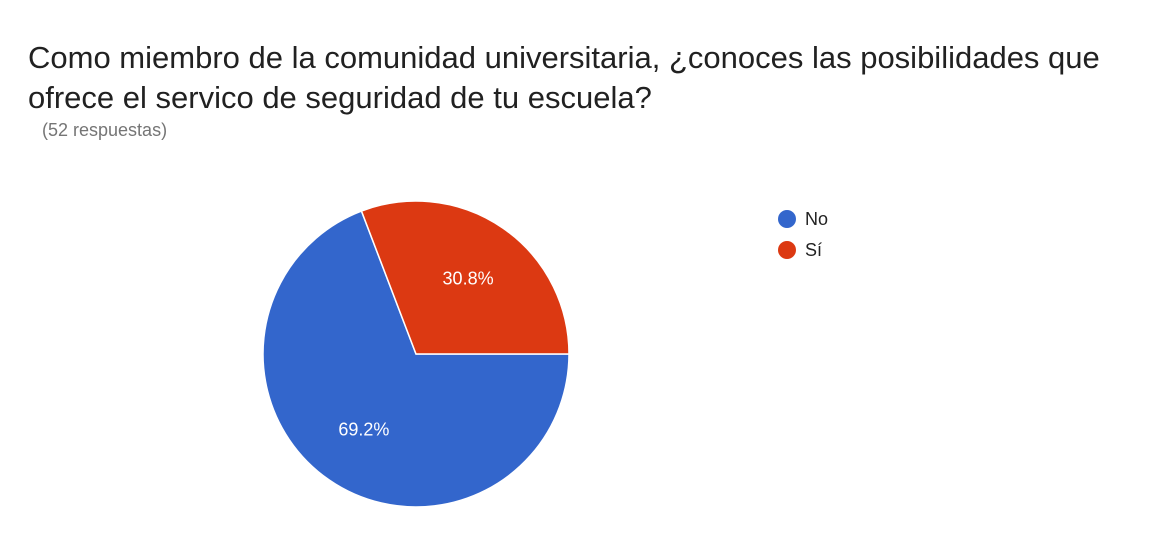 The width and height of the screenshot is (1155, 537). I want to click on legend-label-no: No, so click(816, 219).